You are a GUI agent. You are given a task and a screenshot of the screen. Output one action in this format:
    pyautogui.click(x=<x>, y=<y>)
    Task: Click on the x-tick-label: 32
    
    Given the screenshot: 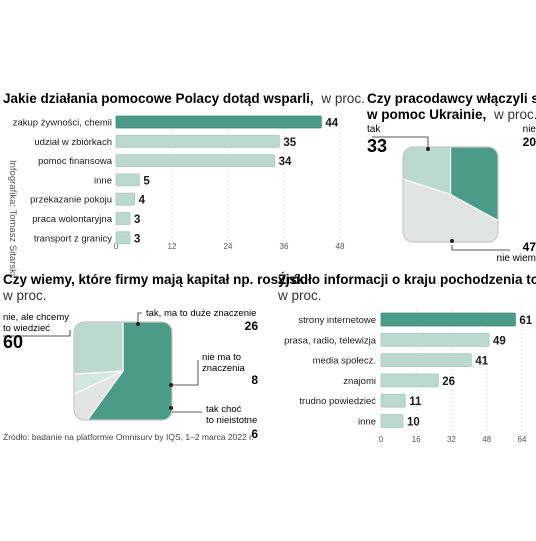 What is the action you would take?
    pyautogui.click(x=451, y=439)
    